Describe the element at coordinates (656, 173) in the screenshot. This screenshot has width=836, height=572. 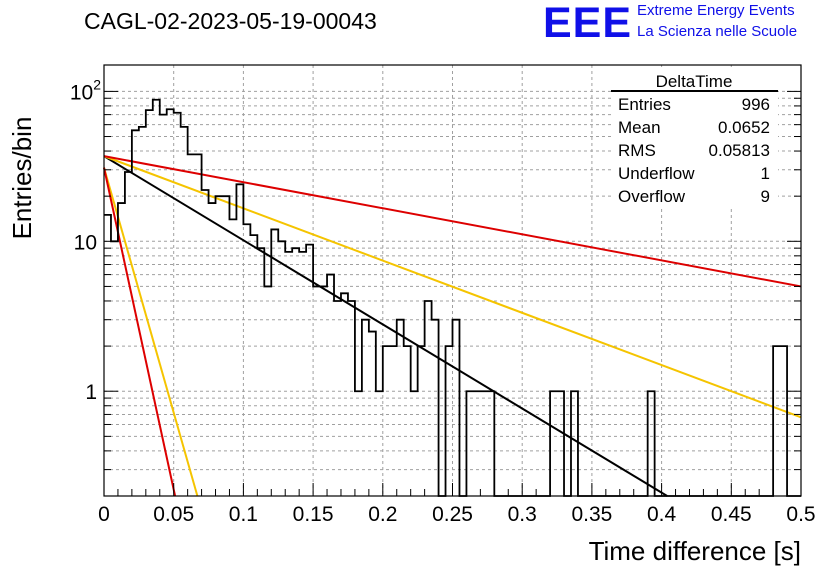
I see `stats-row-label: Underflow` at that location.